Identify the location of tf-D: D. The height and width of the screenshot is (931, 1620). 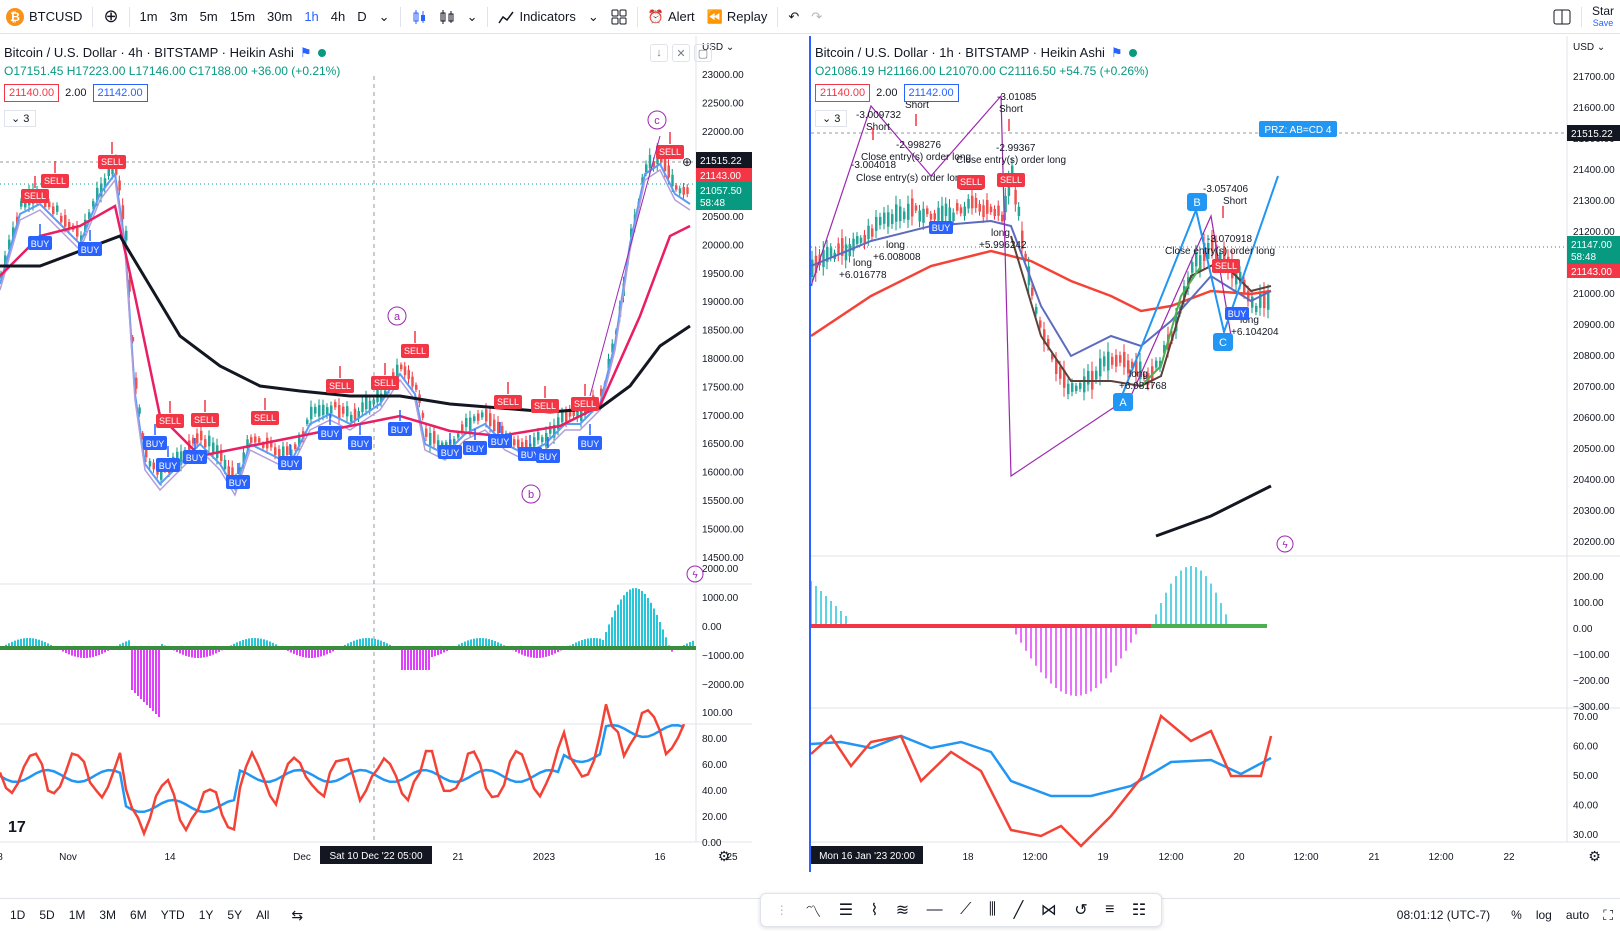
(362, 16).